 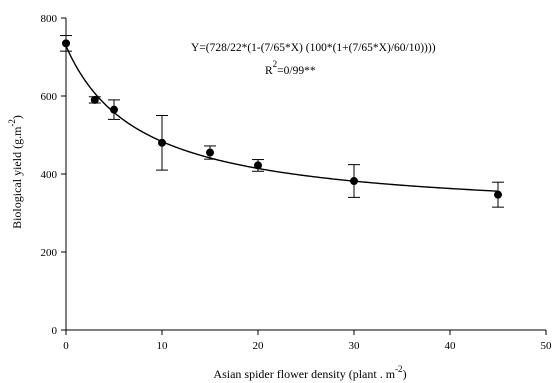 What do you see at coordinates (547, 346) in the screenshot?
I see `x-tick-label: 50` at bounding box center [547, 346].